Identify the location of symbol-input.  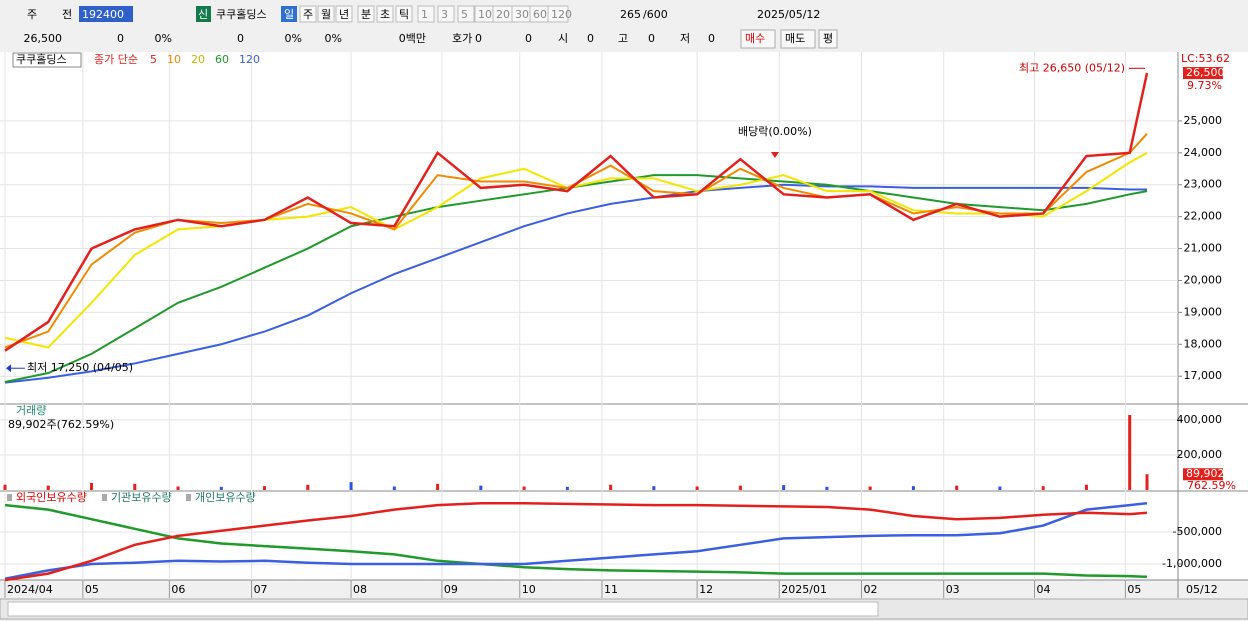
(106, 14).